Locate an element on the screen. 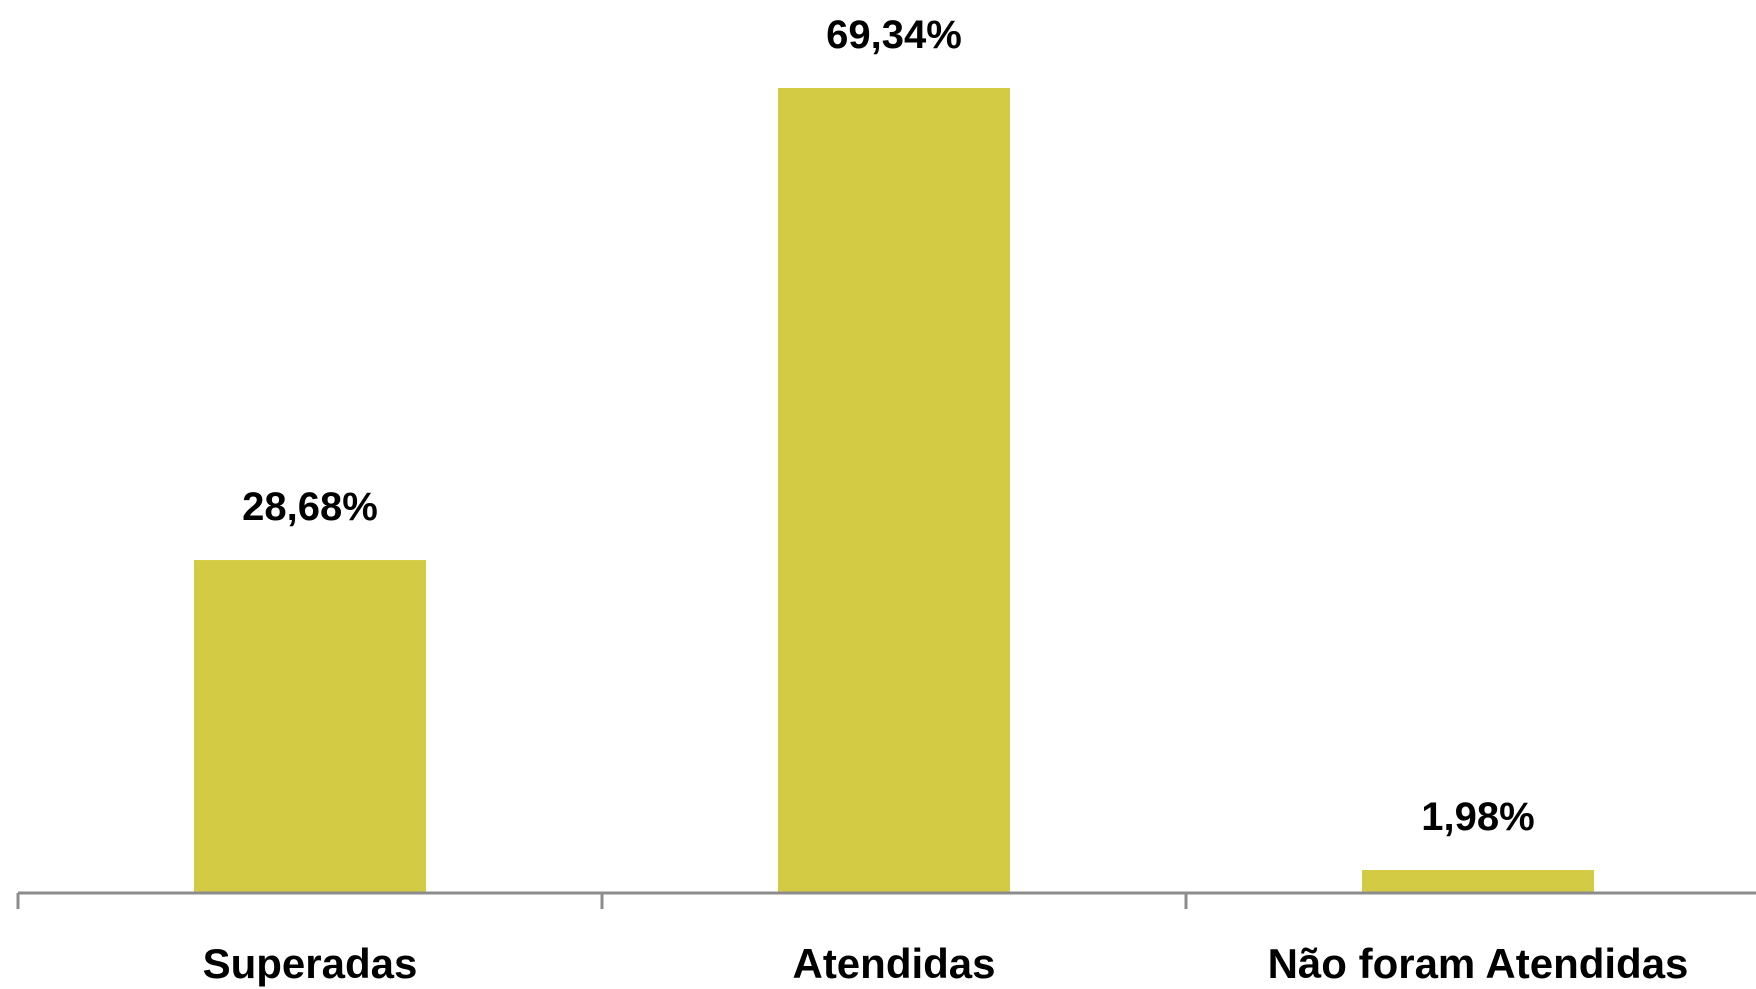 The image size is (1756, 989). x-axis is located at coordinates (886, 900).